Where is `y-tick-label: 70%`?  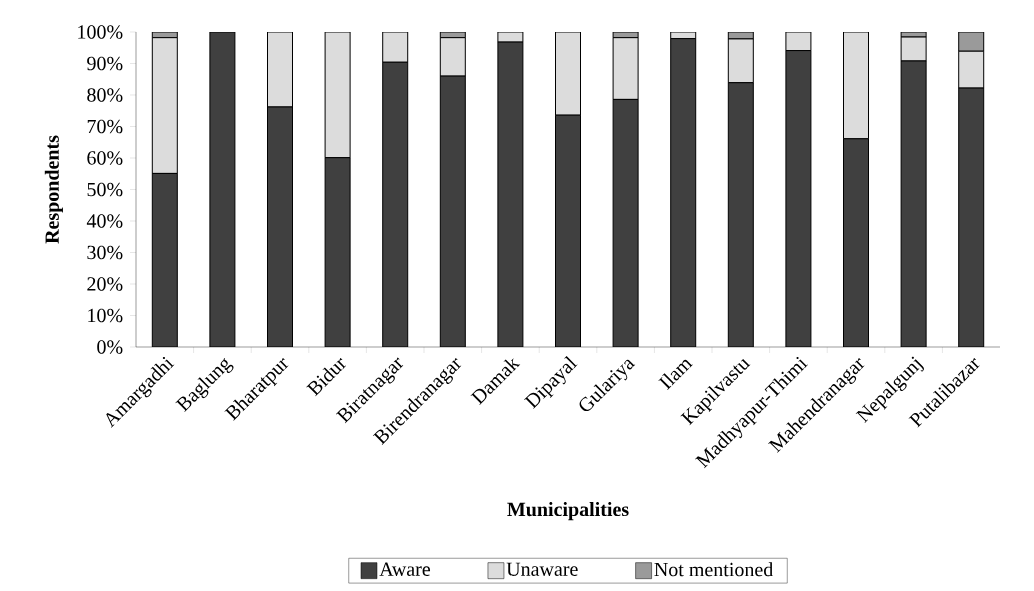 y-tick-label: 70% is located at coordinates (105, 126).